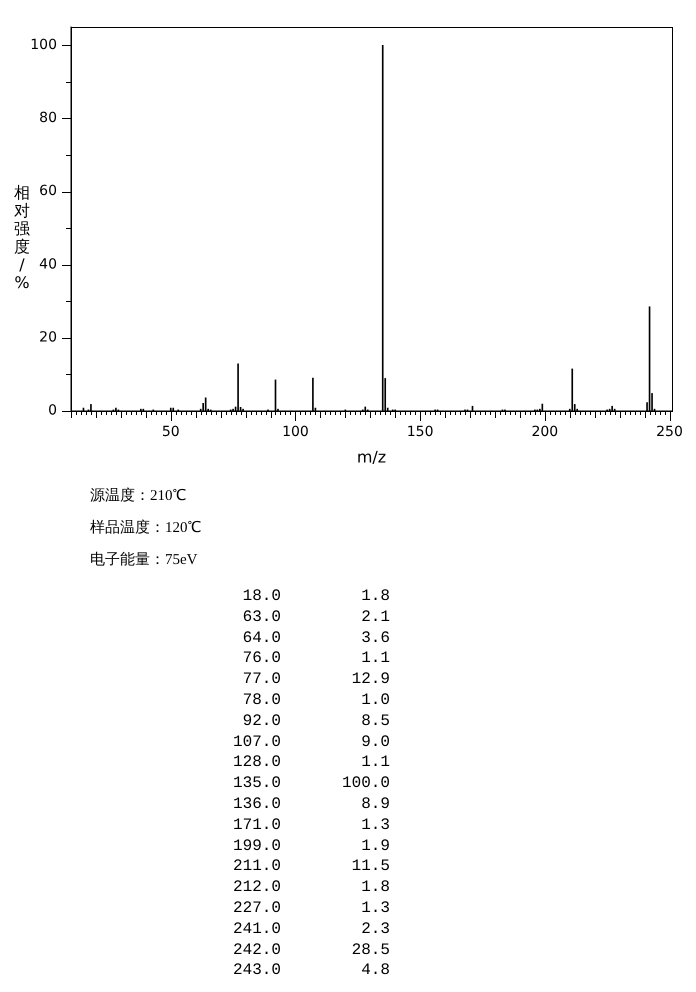 The image size is (696, 992). What do you see at coordinates (43, 44) in the screenshot?
I see `y-tick-label: 100` at bounding box center [43, 44].